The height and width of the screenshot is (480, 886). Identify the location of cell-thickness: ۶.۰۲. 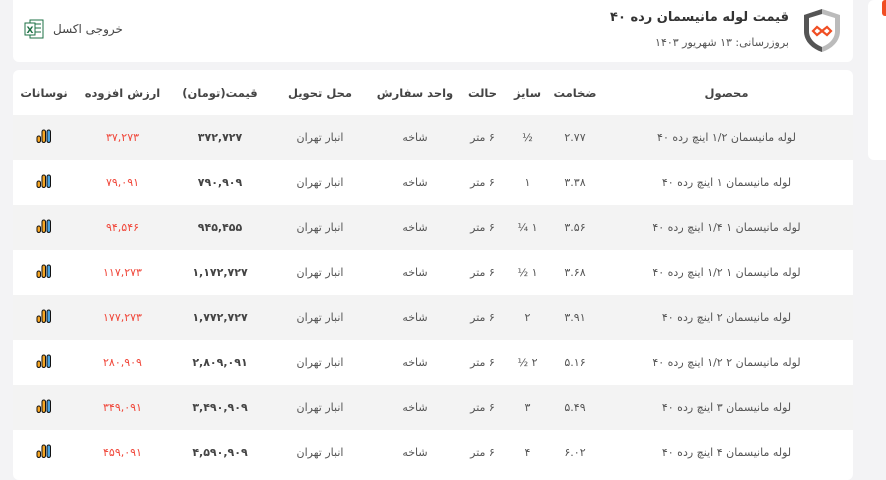
(575, 452).